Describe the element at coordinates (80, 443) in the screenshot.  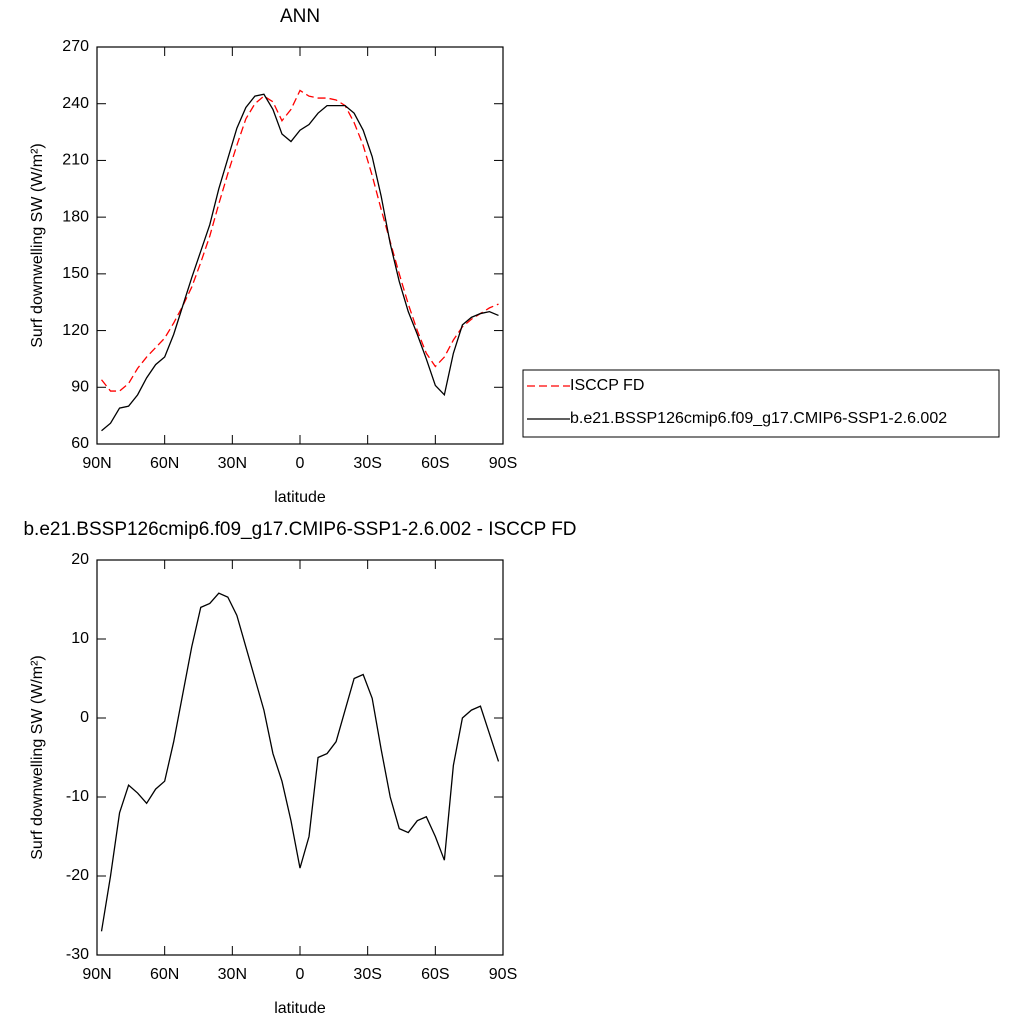
I see `y-tick-label: 60` at that location.